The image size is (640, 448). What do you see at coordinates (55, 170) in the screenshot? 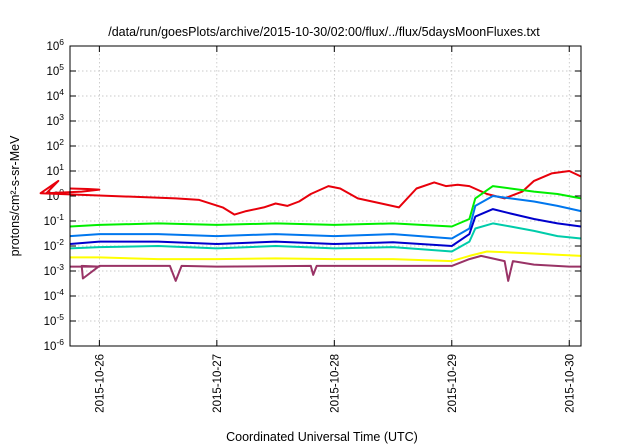
I see `y-tick-label: 10¹` at bounding box center [55, 170].